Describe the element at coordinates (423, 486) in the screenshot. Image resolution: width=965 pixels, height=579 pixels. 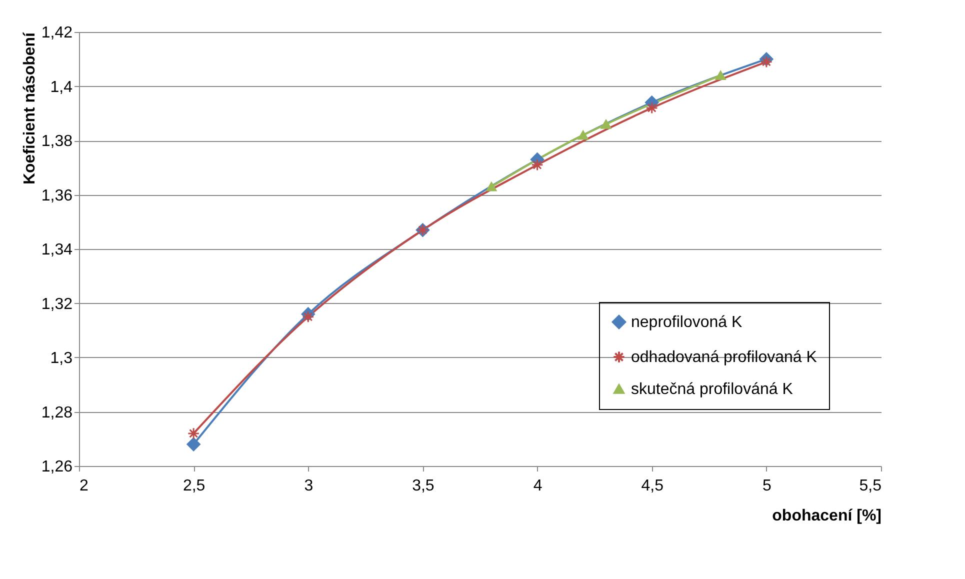
I see `x-tick-label: 3,5` at that location.